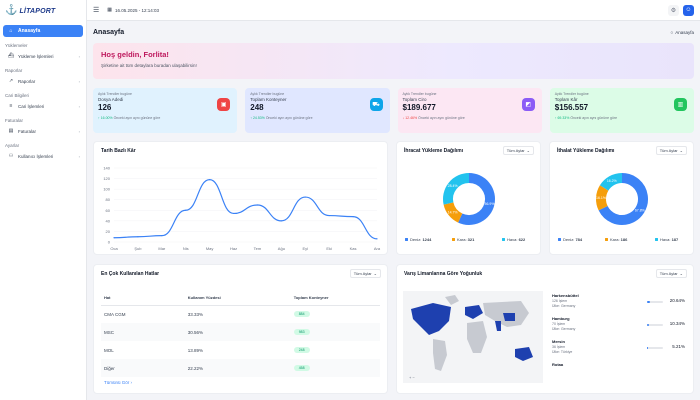  I want to click on stat-label: Toplam Konteyner, so click(268, 99).